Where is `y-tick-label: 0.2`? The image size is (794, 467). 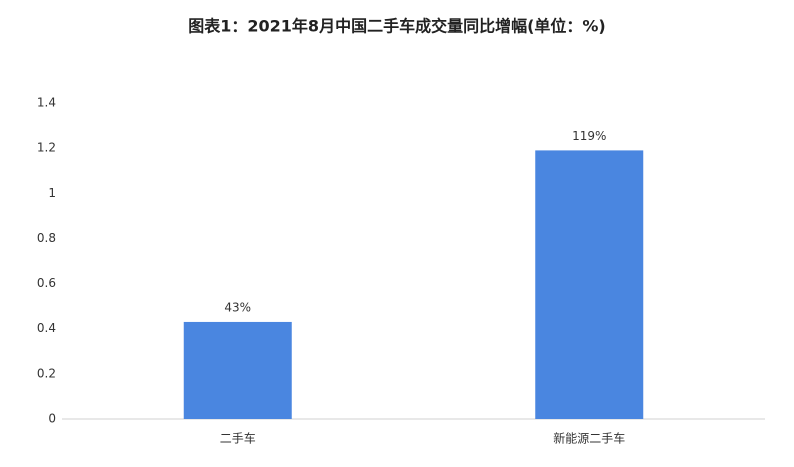
y-tick-label: 0.2 is located at coordinates (46, 373).